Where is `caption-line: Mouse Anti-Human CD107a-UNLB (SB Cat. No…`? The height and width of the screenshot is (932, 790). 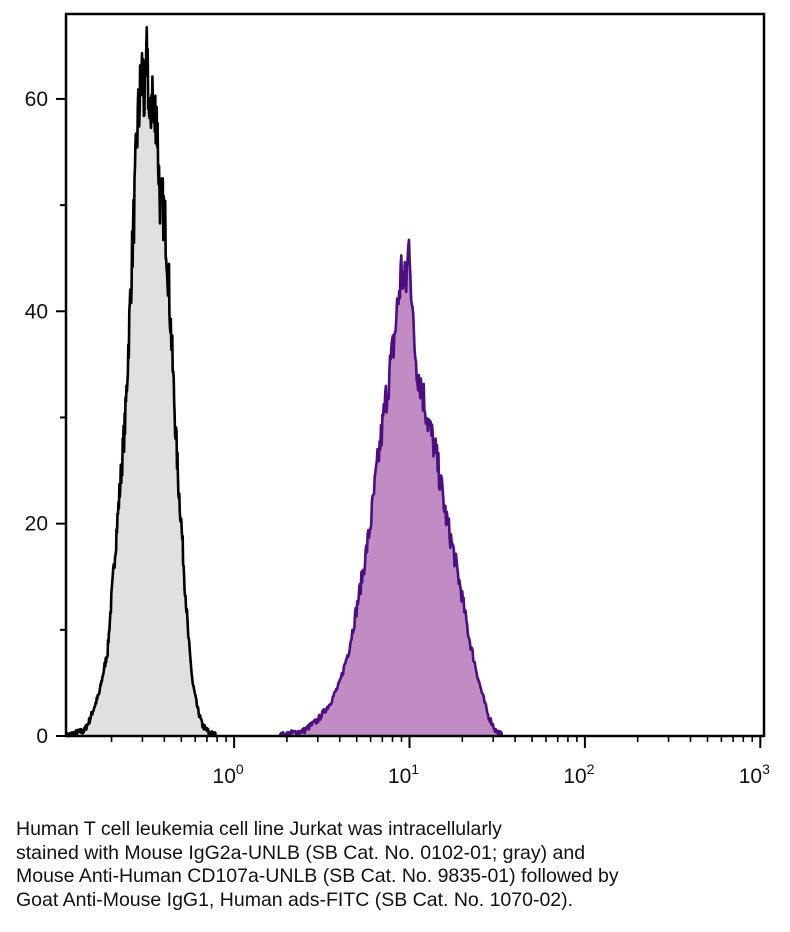 caption-line: Mouse Anti-Human CD107a-UNLB (SB Cat. No… is located at coordinates (317, 876).